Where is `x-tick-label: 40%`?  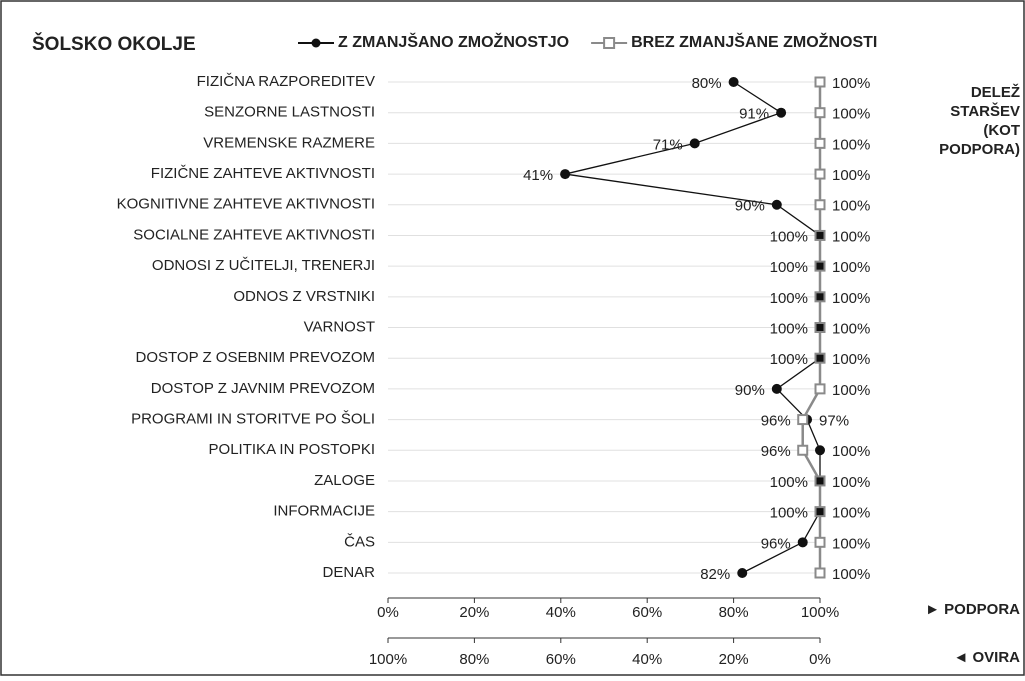
x-tick-label: 40% is located at coordinates (561, 612).